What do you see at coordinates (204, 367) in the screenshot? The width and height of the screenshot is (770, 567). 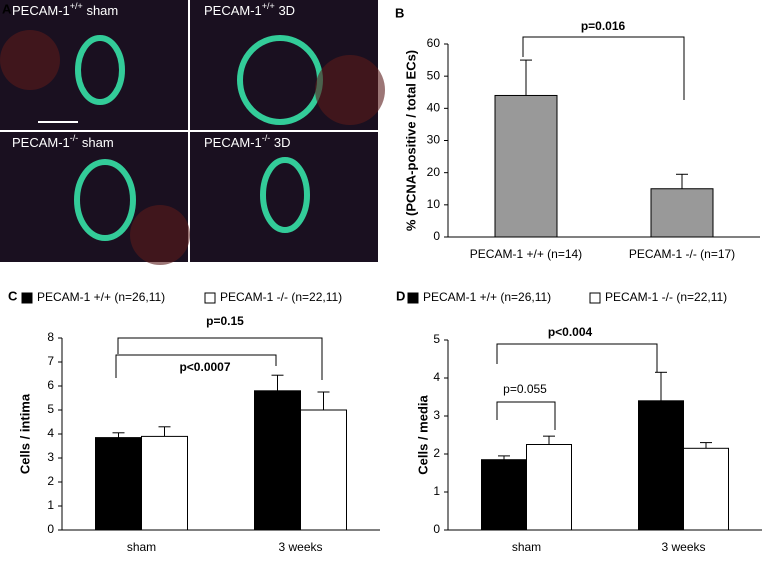 I see `p-value: p<0.0007` at bounding box center [204, 367].